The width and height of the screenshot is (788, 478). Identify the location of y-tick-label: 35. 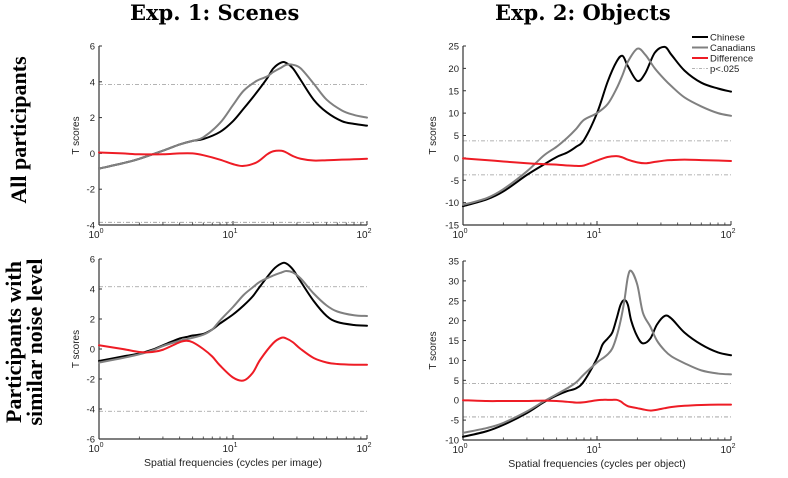
(453, 262).